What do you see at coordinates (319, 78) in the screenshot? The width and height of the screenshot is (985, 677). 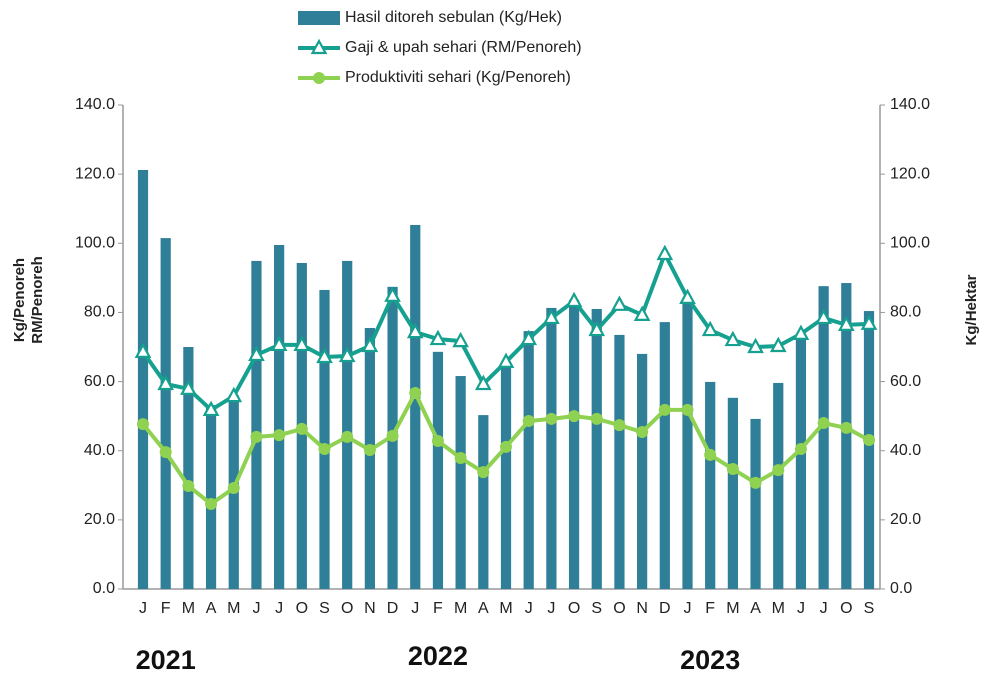 I see `legend-marker` at bounding box center [319, 78].